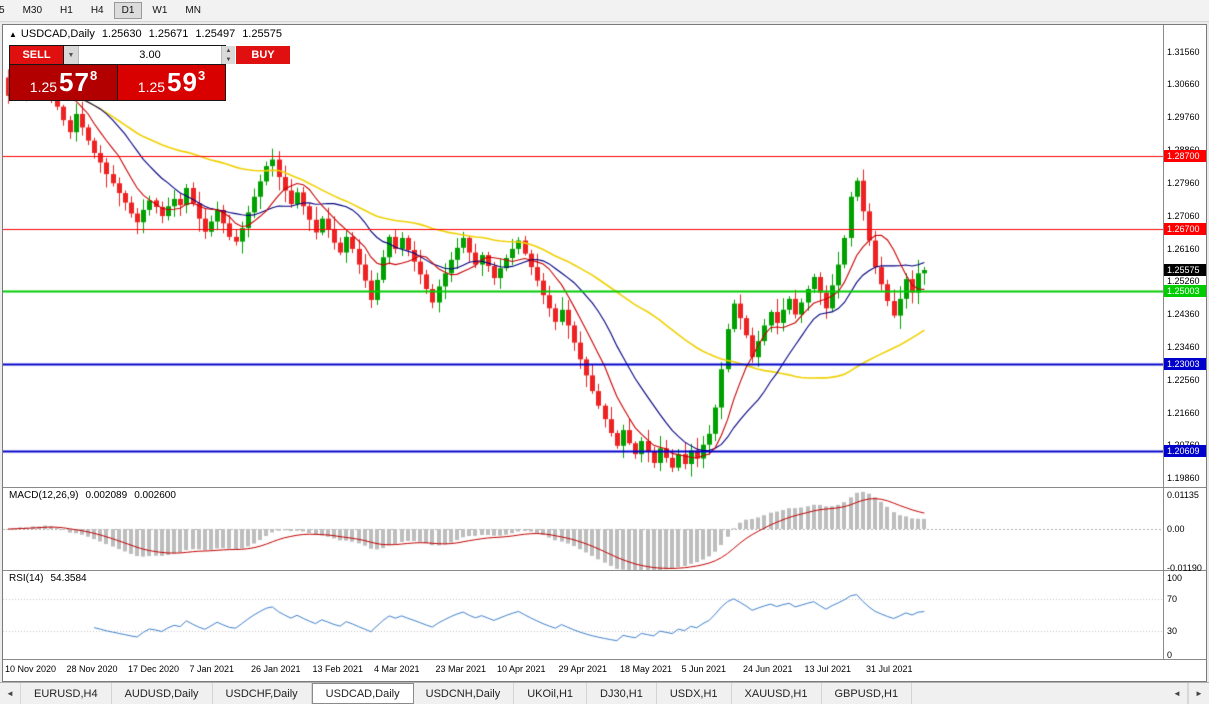  Describe the element at coordinates (1184, 568) in the screenshot. I see `macd-axis-label: -0.01190` at that location.